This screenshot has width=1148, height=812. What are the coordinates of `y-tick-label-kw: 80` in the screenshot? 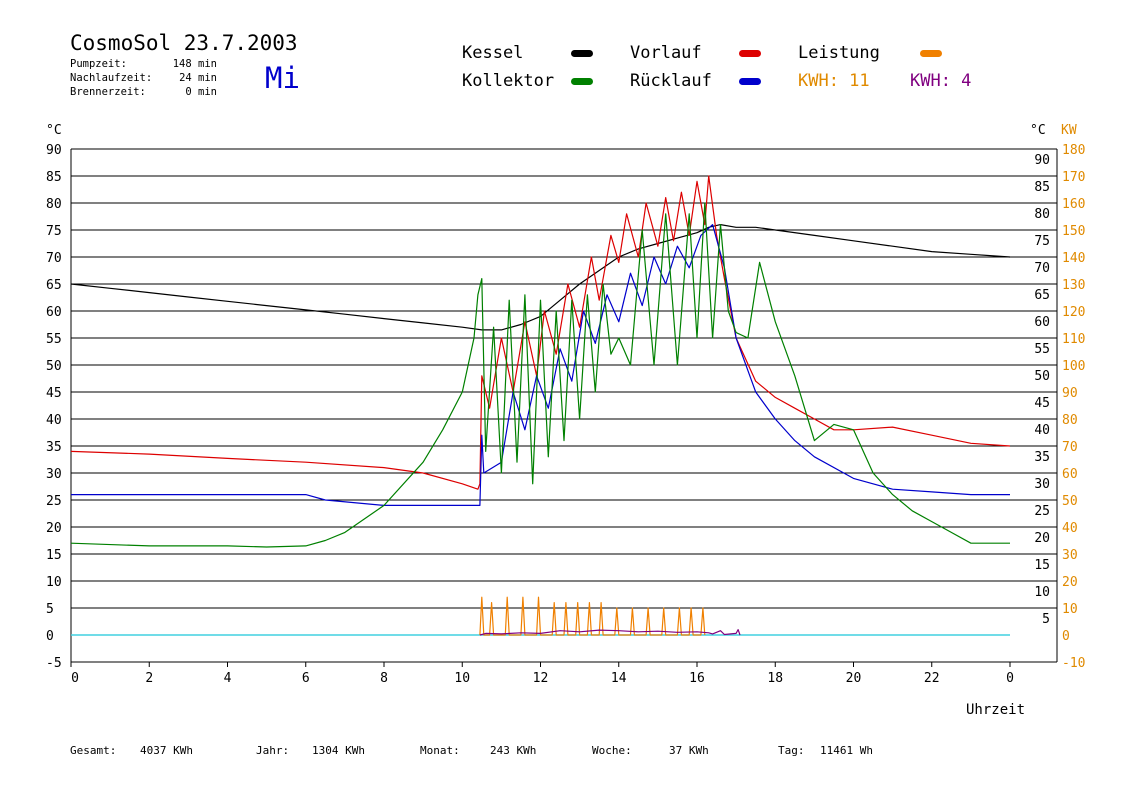 It's located at (1070, 420).